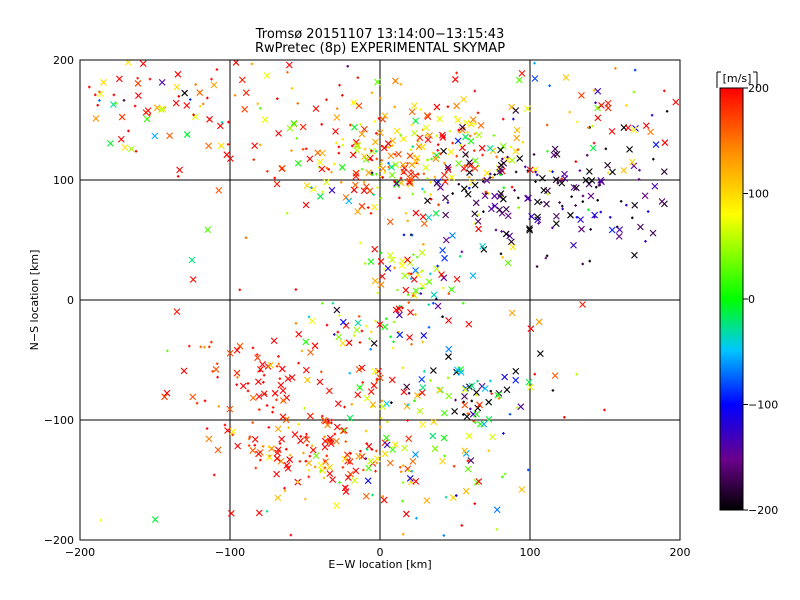 The width and height of the screenshot is (800, 600). Describe the element at coordinates (758, 194) in the screenshot. I see `colorbar-tick-label: 100` at that location.